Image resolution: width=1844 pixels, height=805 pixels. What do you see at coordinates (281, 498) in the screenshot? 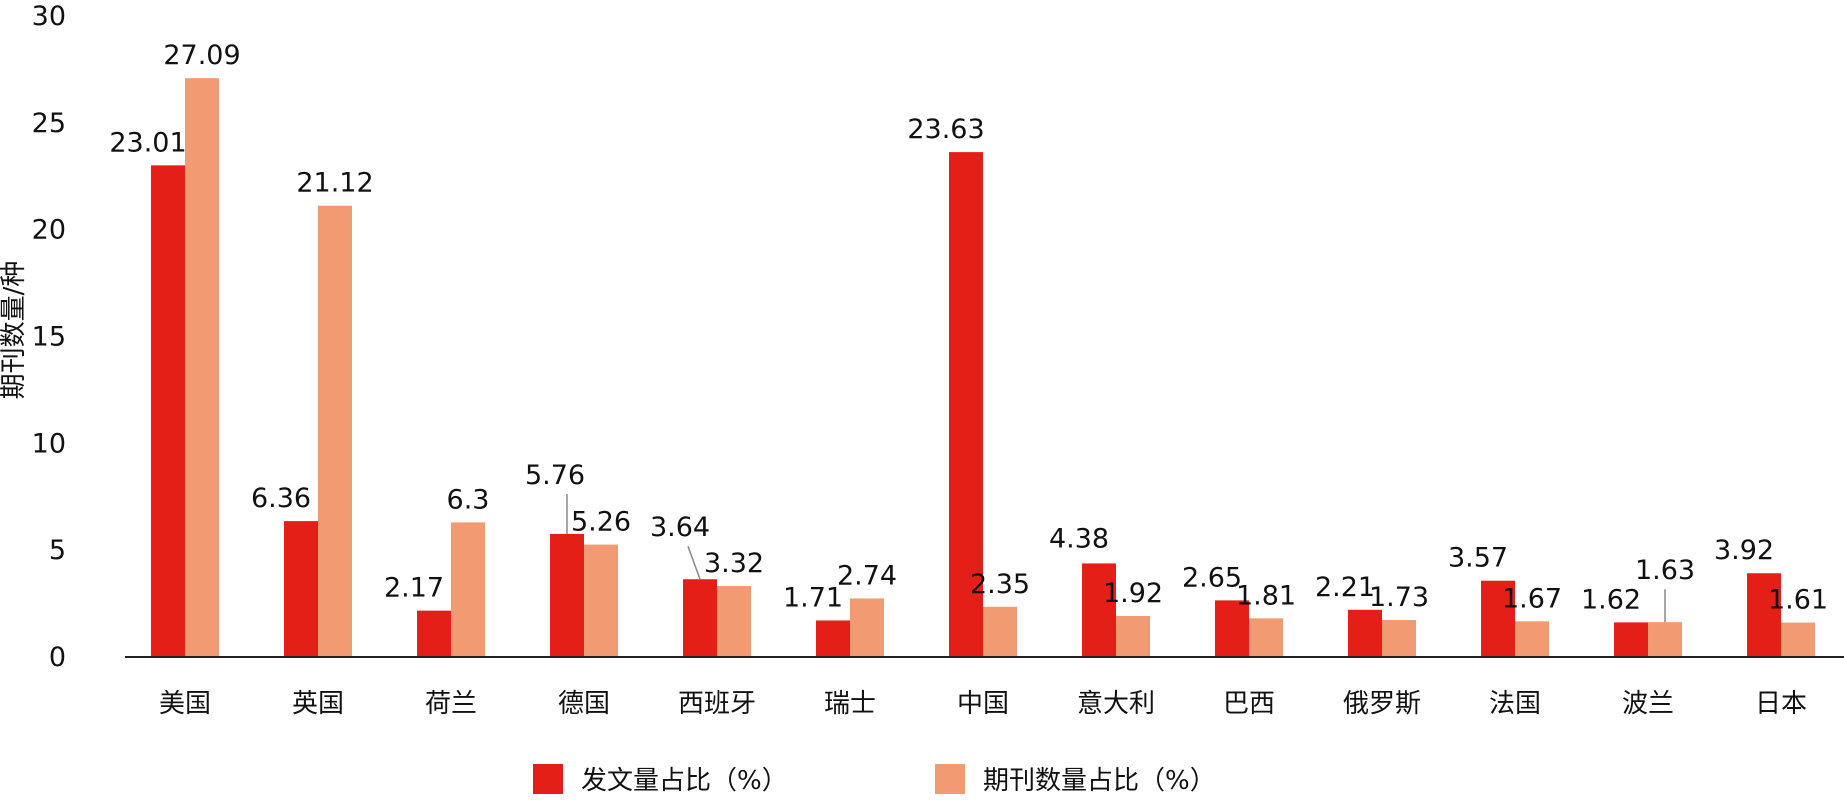
I see `data-label-series-1-2: 6.36` at bounding box center [281, 498].